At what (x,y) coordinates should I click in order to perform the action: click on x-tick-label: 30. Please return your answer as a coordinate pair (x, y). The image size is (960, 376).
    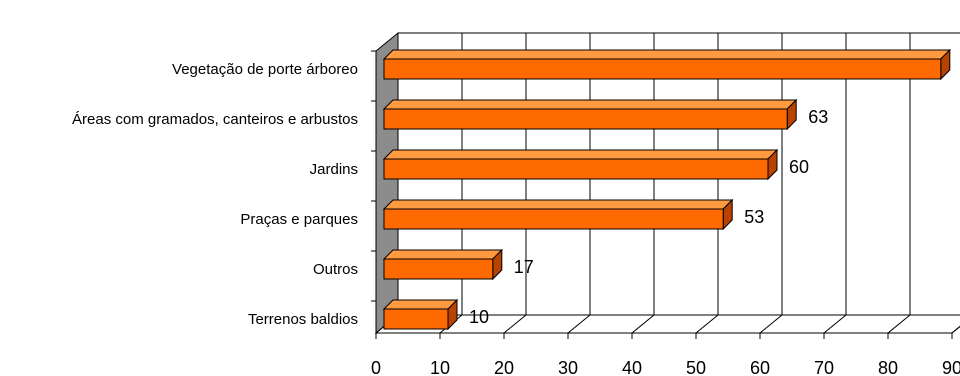
    Looking at the image, I should click on (568, 367).